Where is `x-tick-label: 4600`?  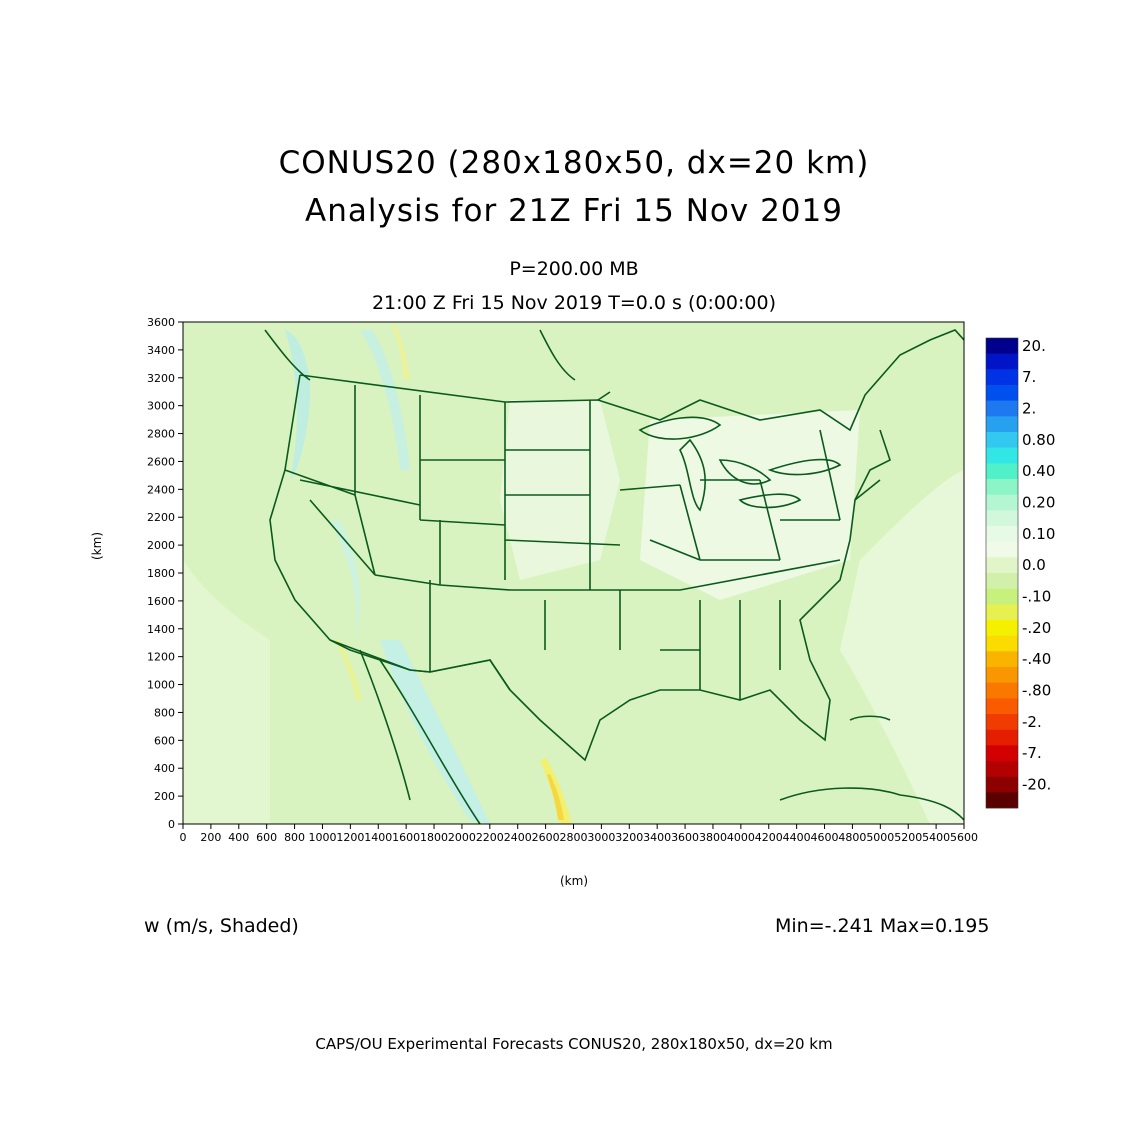
x-tick-label: 4600 is located at coordinates (825, 837).